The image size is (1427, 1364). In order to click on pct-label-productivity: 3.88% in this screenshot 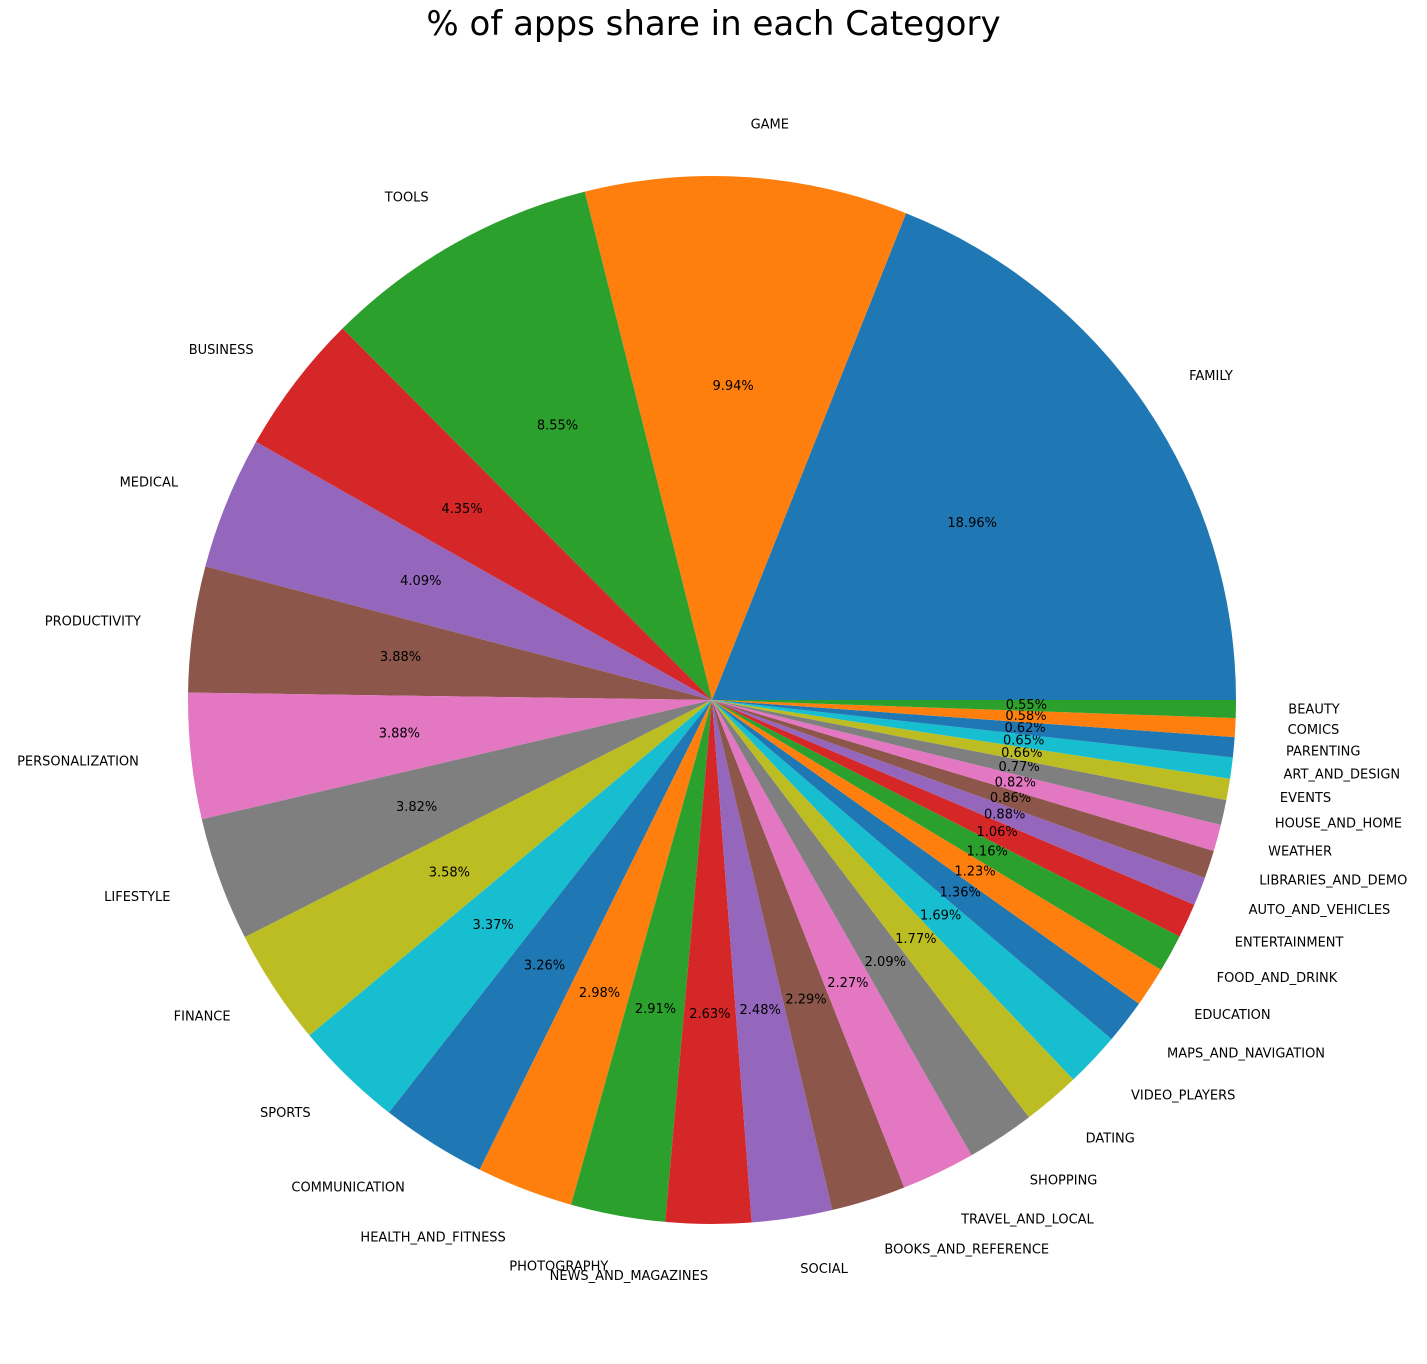, I will do `click(400, 657)`.